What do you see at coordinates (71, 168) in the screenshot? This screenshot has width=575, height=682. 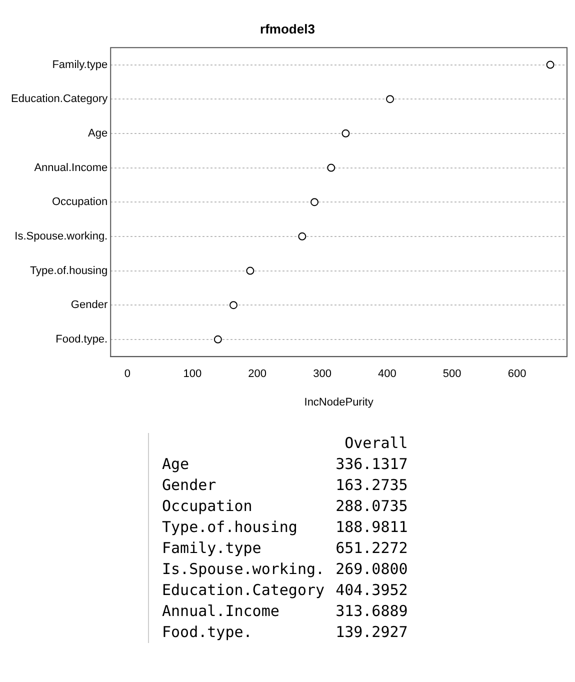 I see `y-tick-label: Annual.Income` at bounding box center [71, 168].